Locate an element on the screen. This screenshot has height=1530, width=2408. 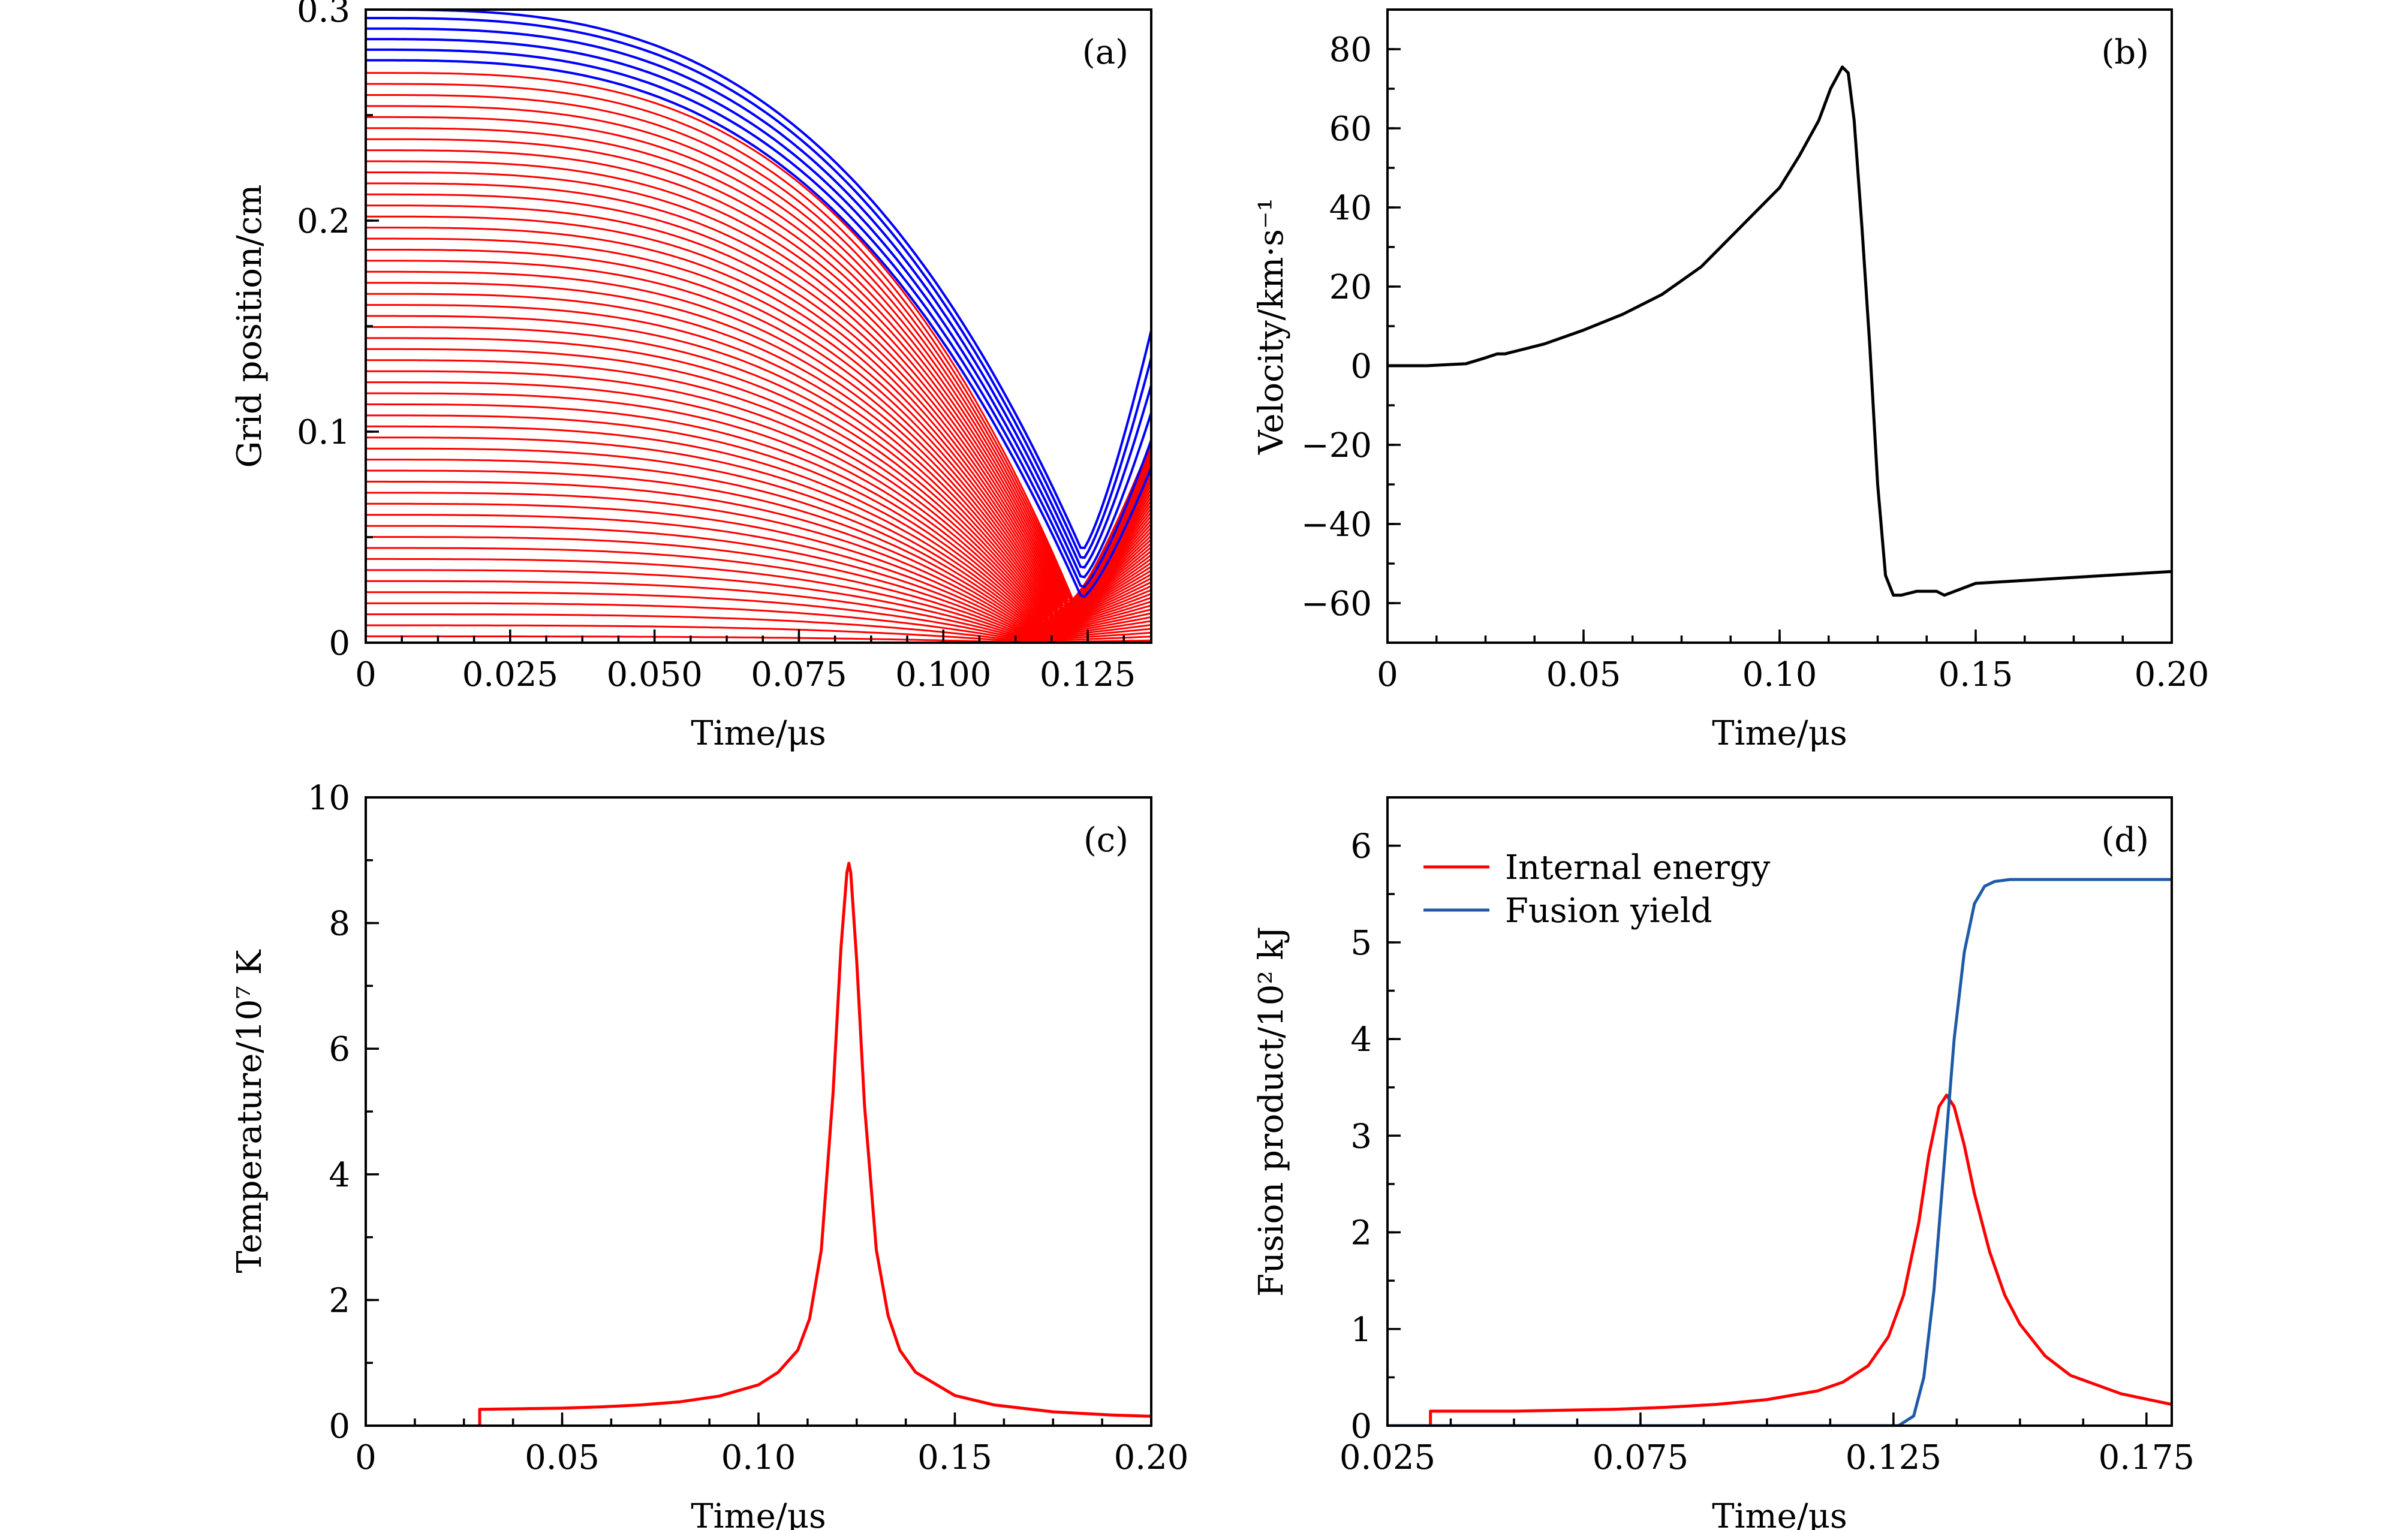
series-line-internal-energy is located at coordinates (1800, 1260).